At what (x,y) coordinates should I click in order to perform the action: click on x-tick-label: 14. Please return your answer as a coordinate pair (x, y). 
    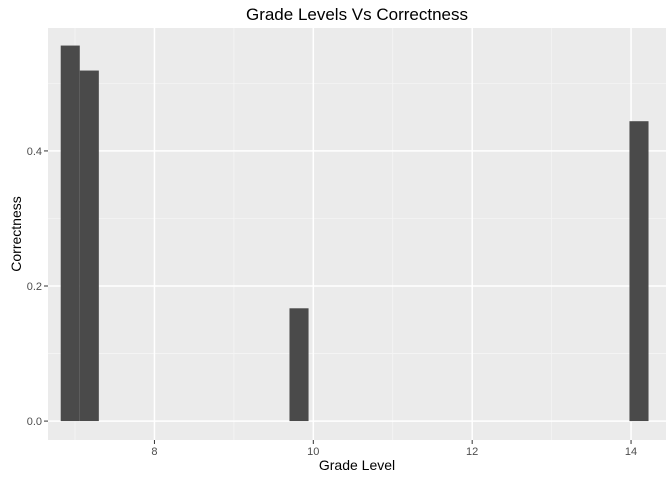
    Looking at the image, I should click on (631, 452).